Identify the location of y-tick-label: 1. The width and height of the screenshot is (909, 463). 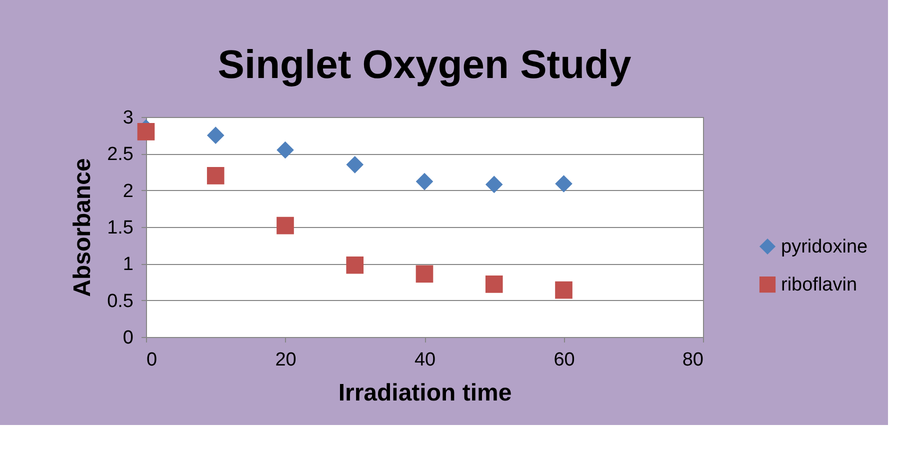
(128, 265).